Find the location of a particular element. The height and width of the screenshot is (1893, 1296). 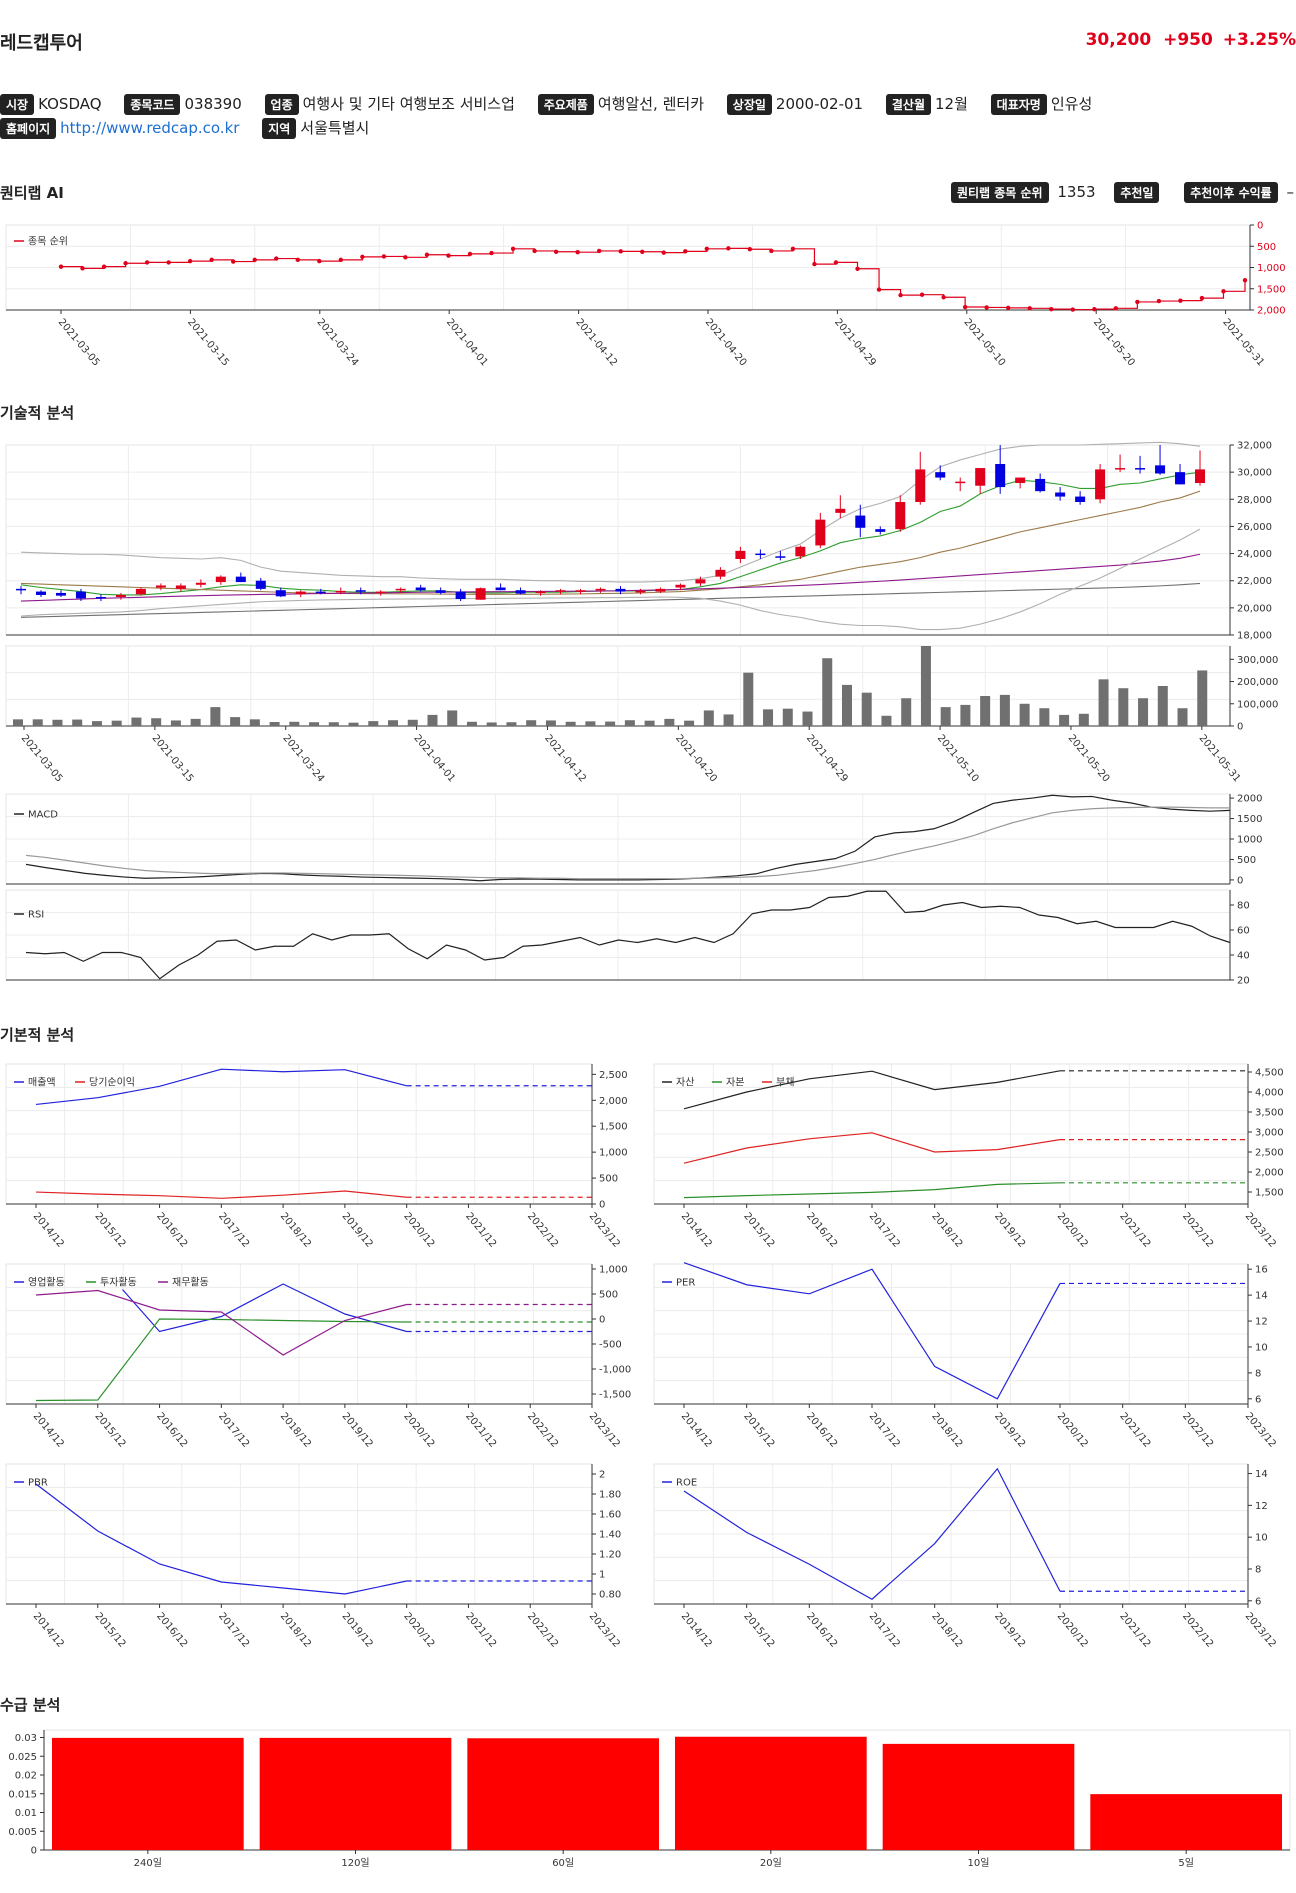

y-tick-label: 6 is located at coordinates (1258, 1399).